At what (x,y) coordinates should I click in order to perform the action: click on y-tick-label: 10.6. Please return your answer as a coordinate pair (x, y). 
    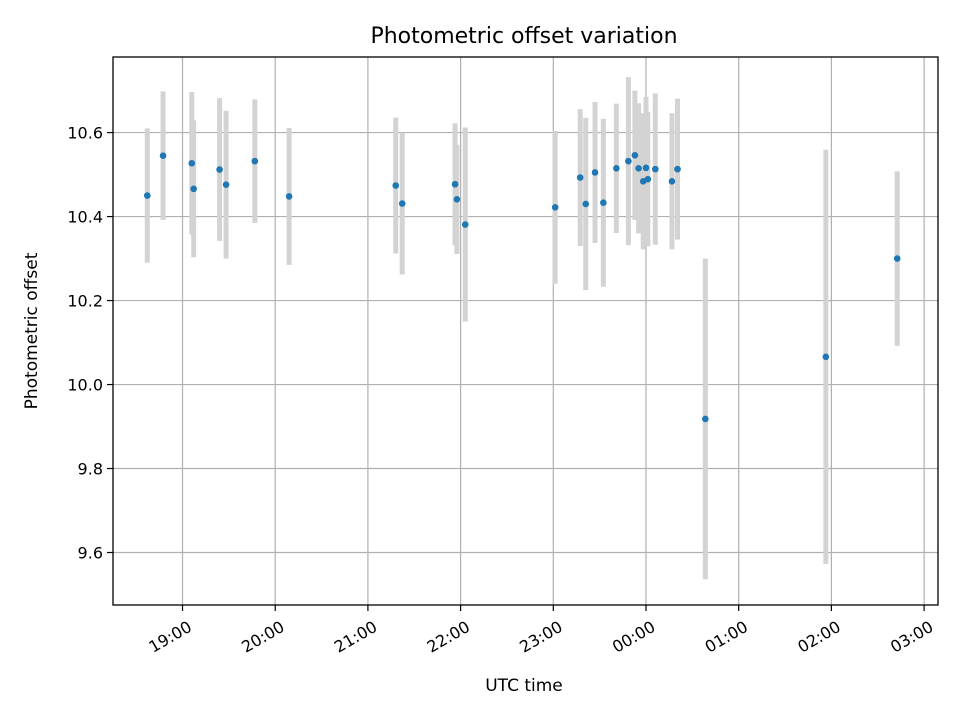
    Looking at the image, I should click on (85, 133).